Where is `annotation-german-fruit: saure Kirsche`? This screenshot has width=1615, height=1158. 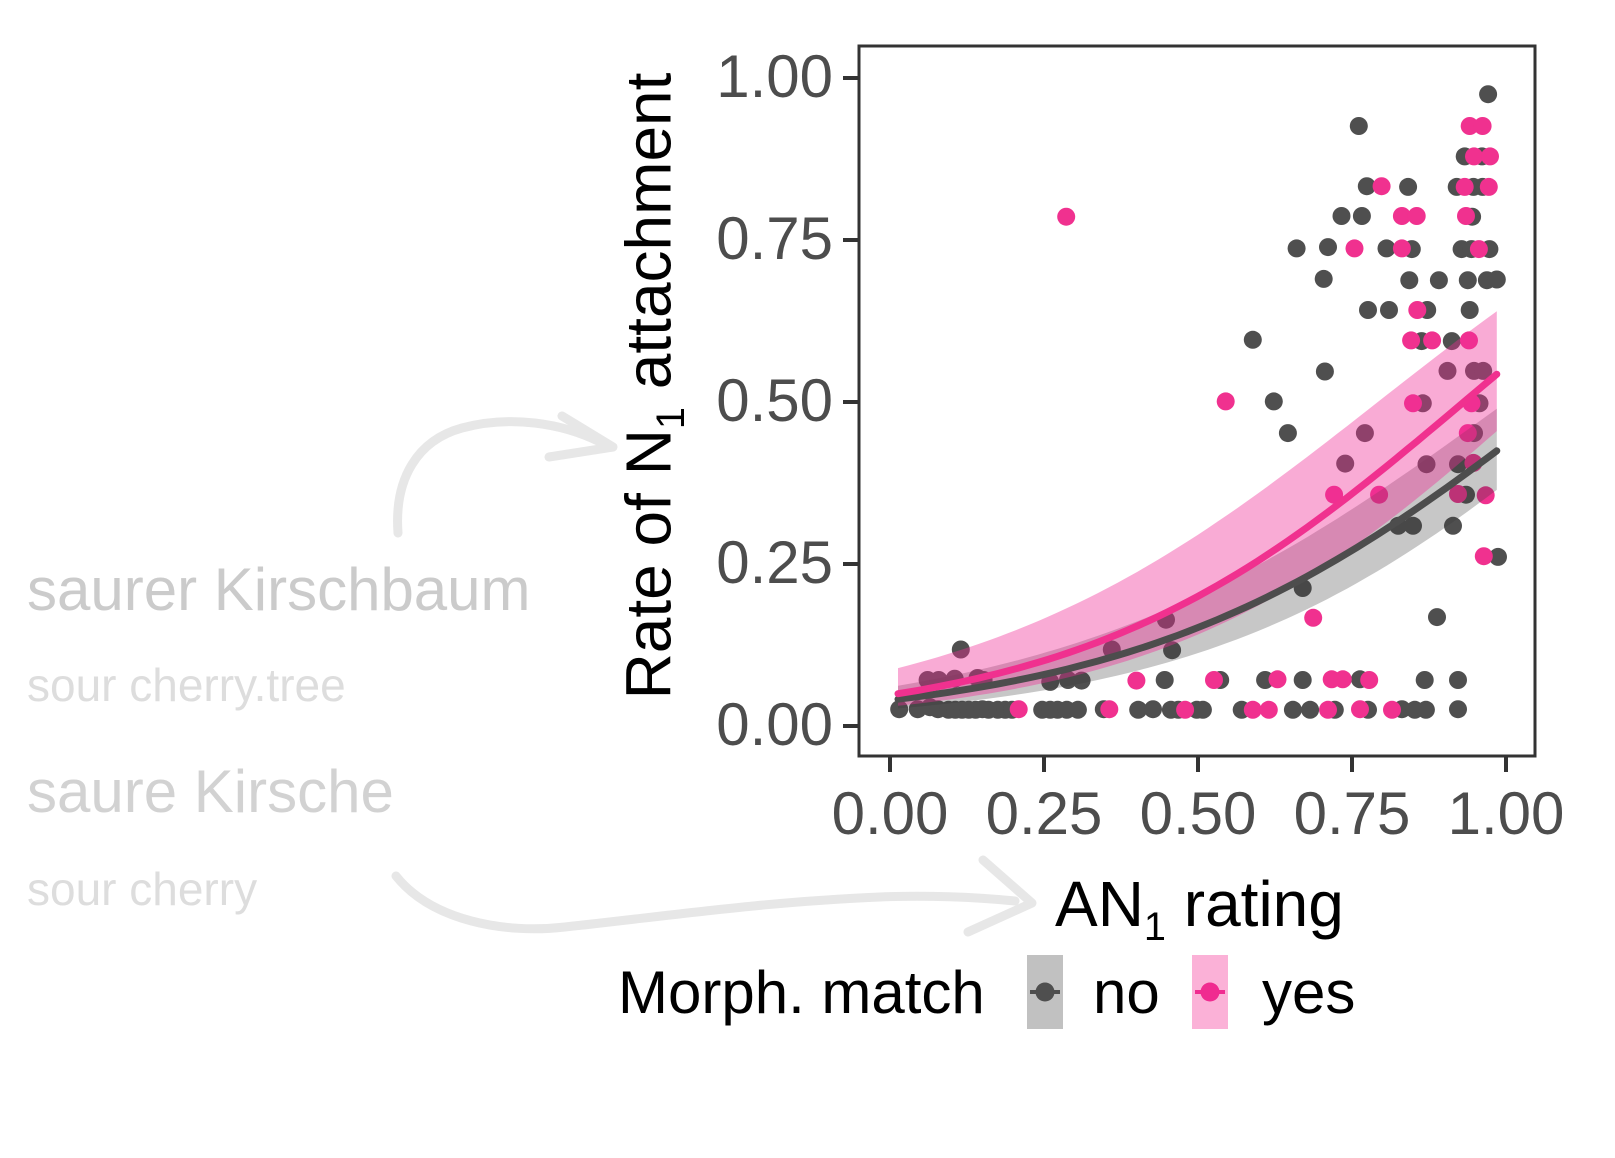
annotation-german-fruit: saure Kirsche is located at coordinates (210, 791).